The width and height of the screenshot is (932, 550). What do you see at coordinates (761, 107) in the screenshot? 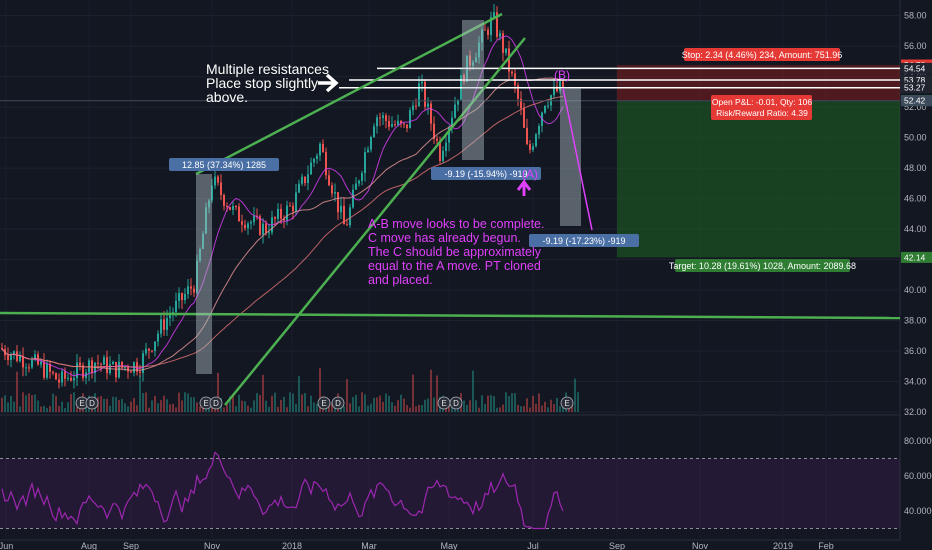
I see `open-pl-box` at bounding box center [761, 107].